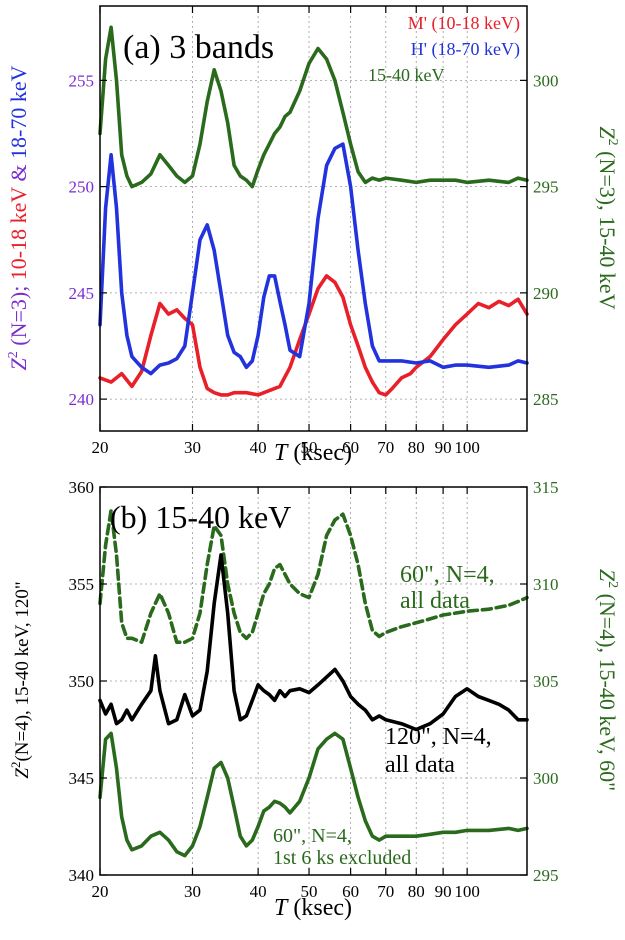  Describe the element at coordinates (438, 751) in the screenshot. I see `annotation-120-all-data: 120", N=4, all data` at that location.